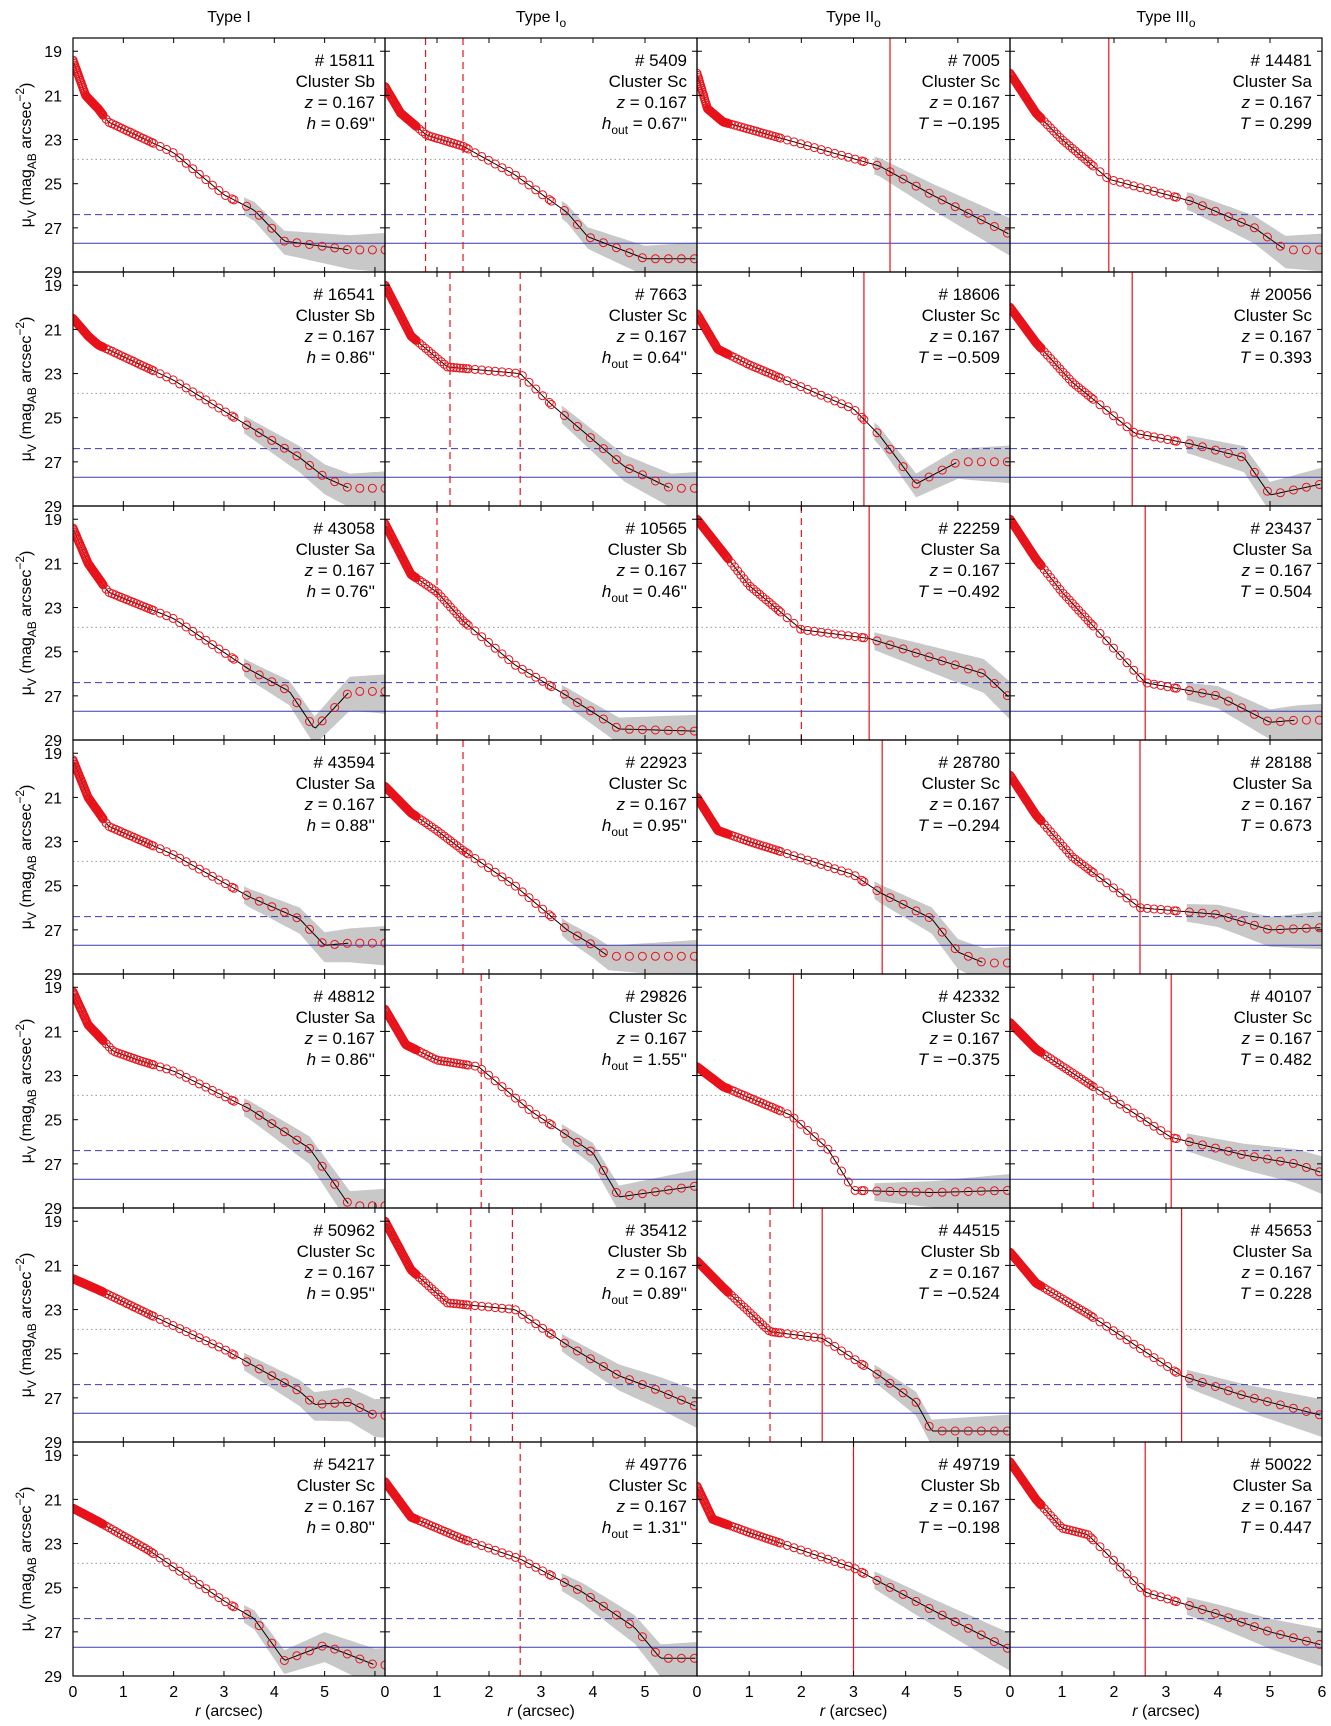 This screenshot has height=1726, width=1331. I want to click on panel: # 48812 Cluster Sa z = 0.167 h = 0.86'', so click(229, 1091).